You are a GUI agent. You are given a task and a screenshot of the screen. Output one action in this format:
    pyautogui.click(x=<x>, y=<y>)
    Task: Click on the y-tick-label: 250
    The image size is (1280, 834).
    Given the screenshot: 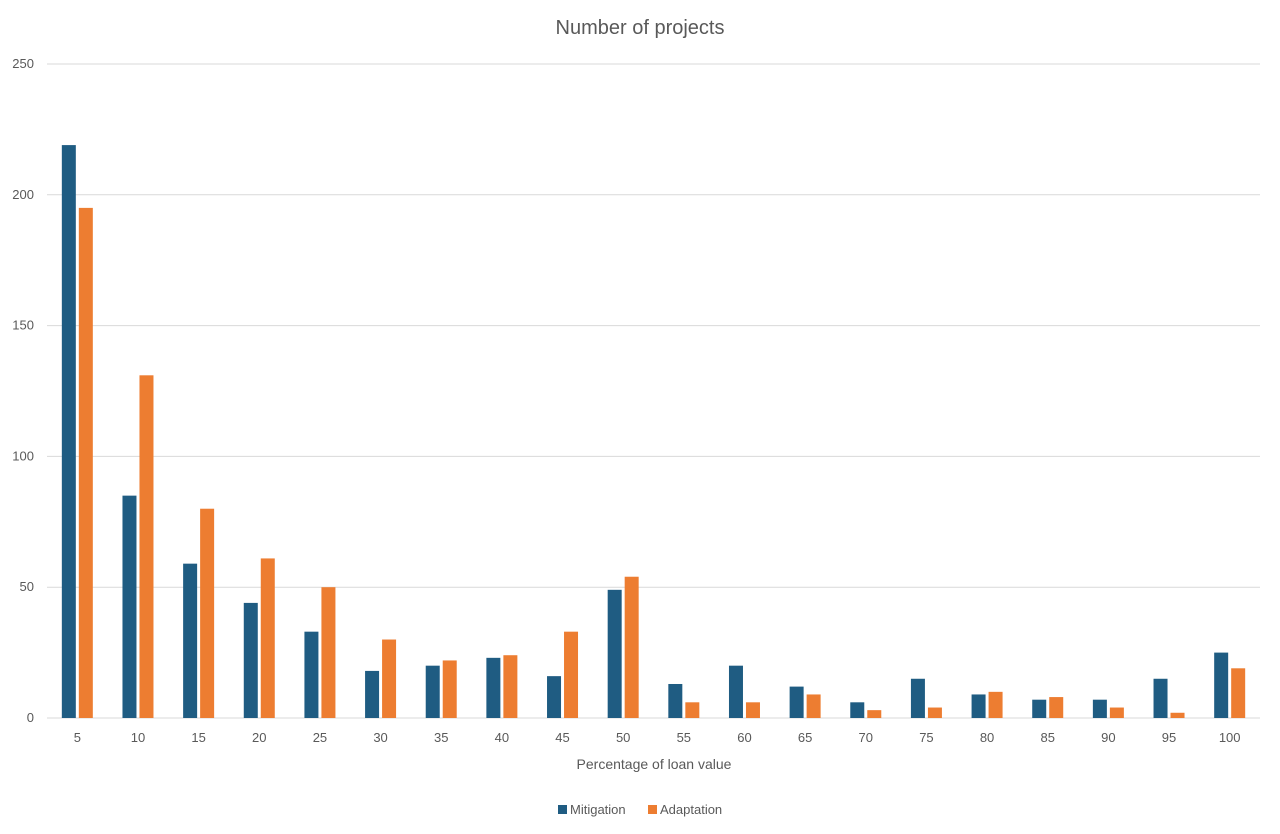 What is the action you would take?
    pyautogui.click(x=23, y=63)
    